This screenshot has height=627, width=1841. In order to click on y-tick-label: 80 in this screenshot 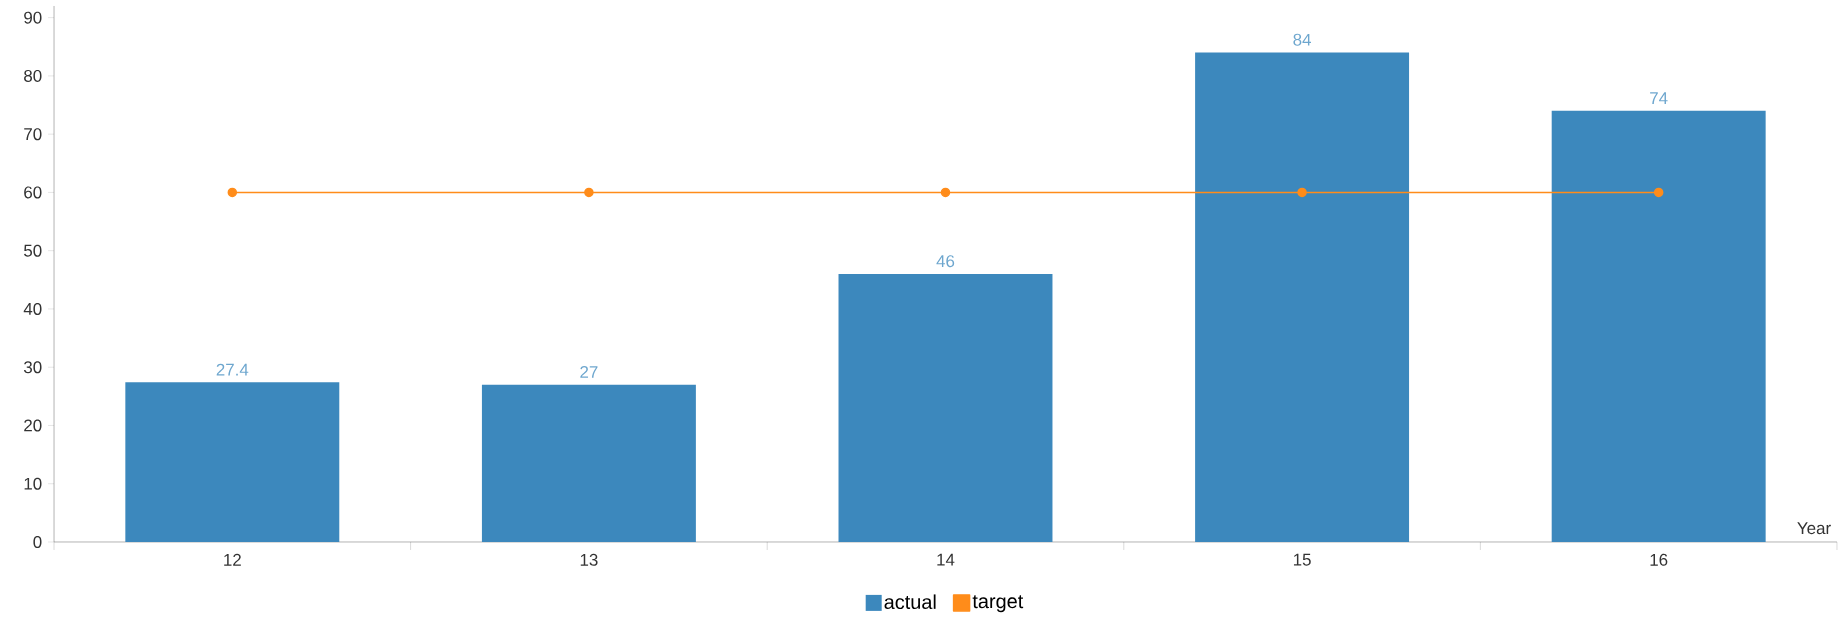, I will do `click(33, 75)`.